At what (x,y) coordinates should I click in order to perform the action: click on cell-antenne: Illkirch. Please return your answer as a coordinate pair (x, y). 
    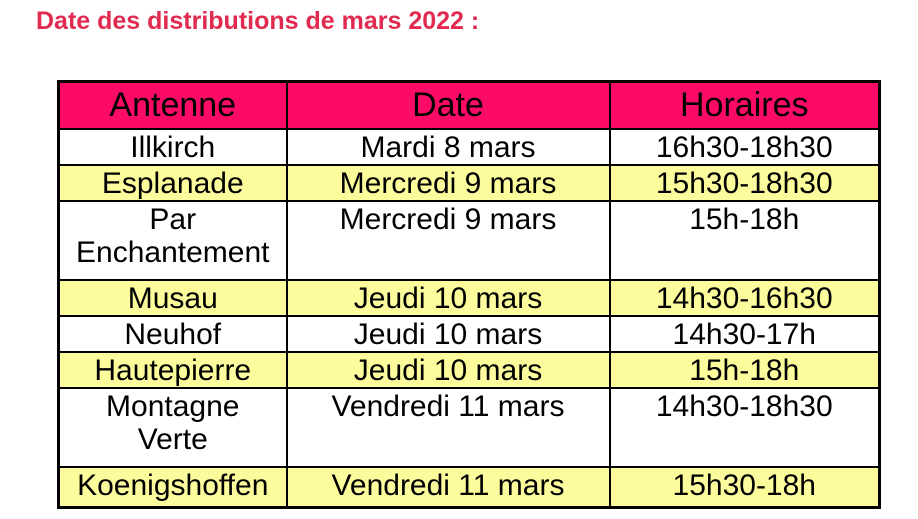
    Looking at the image, I should click on (172, 146).